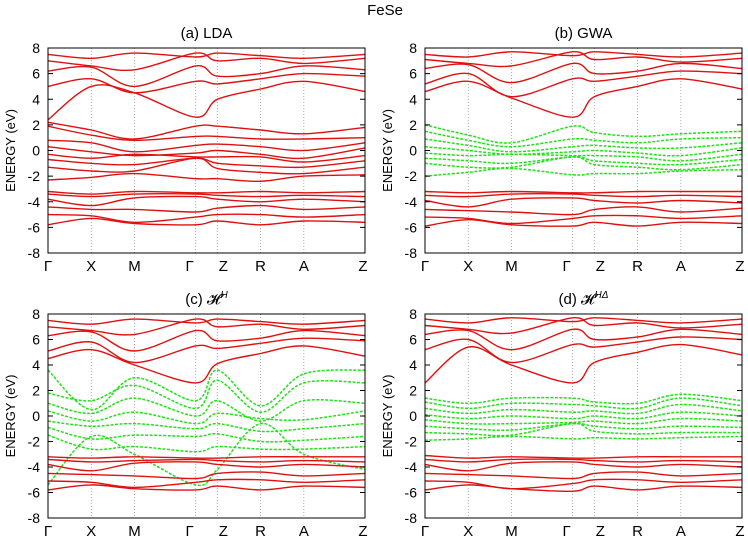 This screenshot has width=748, height=542. I want to click on panel-c-ytick-label: 6, so click(36, 340).